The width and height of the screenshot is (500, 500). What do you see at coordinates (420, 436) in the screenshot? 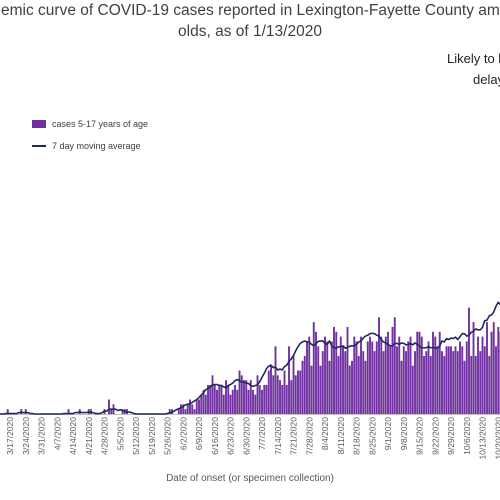
I see `x-tick-label: 9/15/2020` at bounding box center [420, 436].